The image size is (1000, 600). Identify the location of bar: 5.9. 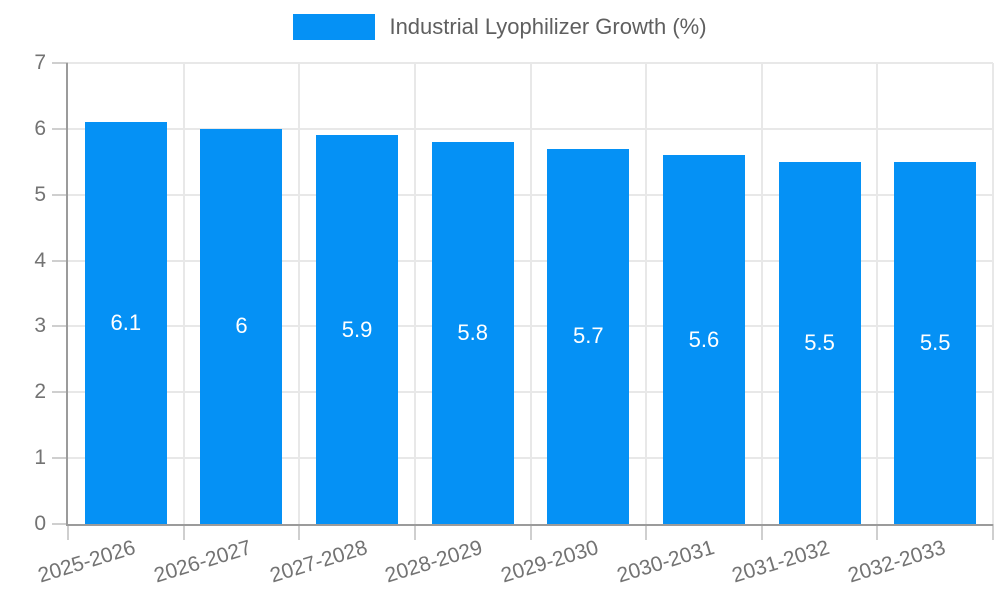
(357, 329).